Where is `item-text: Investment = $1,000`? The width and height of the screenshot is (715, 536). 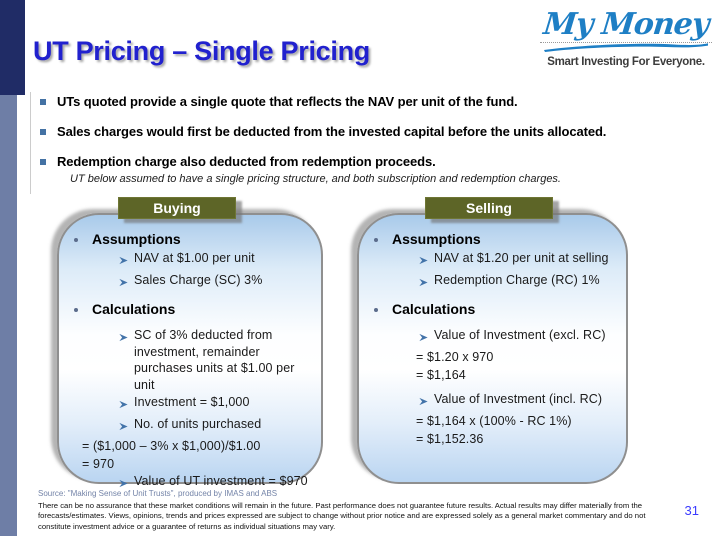
item-text: Investment = $1,000 is located at coordinates (192, 402).